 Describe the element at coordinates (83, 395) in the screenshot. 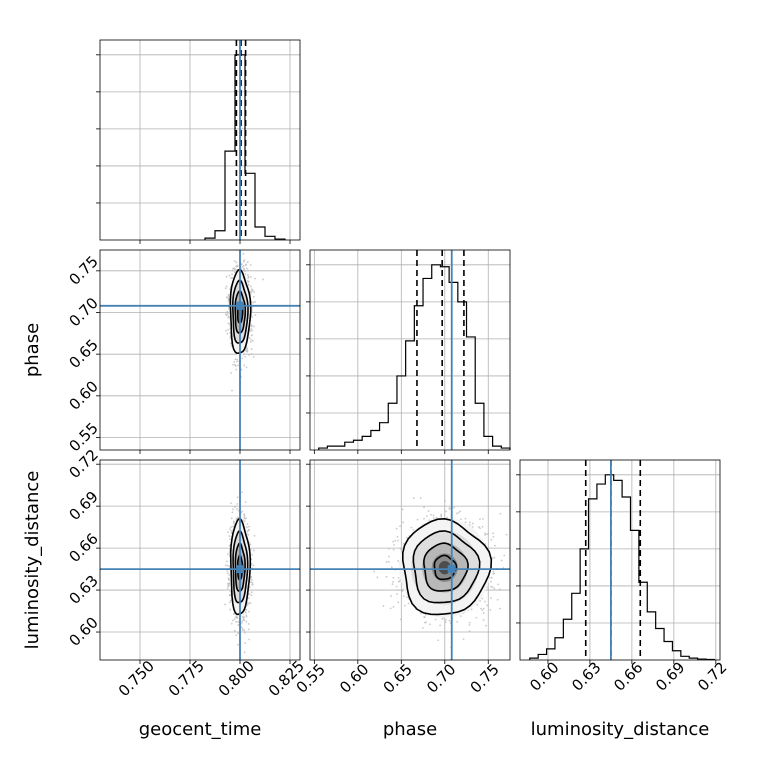

I see `scatter-geocent_time-phase-ytick-label-1: 0.60` at that location.